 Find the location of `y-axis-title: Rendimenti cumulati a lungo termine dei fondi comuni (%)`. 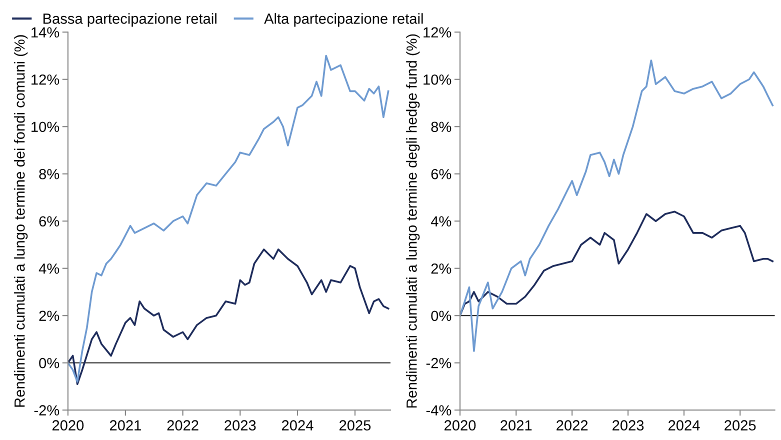

y-axis-title: Rendimenti cumulati a lungo termine dei fondi comuni (%) is located at coordinates (21, 221).